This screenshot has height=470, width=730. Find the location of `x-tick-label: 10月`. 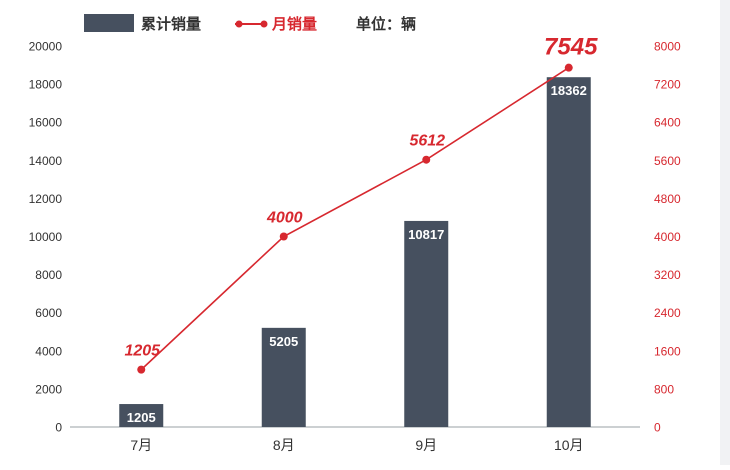

x-tick-label: 10月 is located at coordinates (569, 445).